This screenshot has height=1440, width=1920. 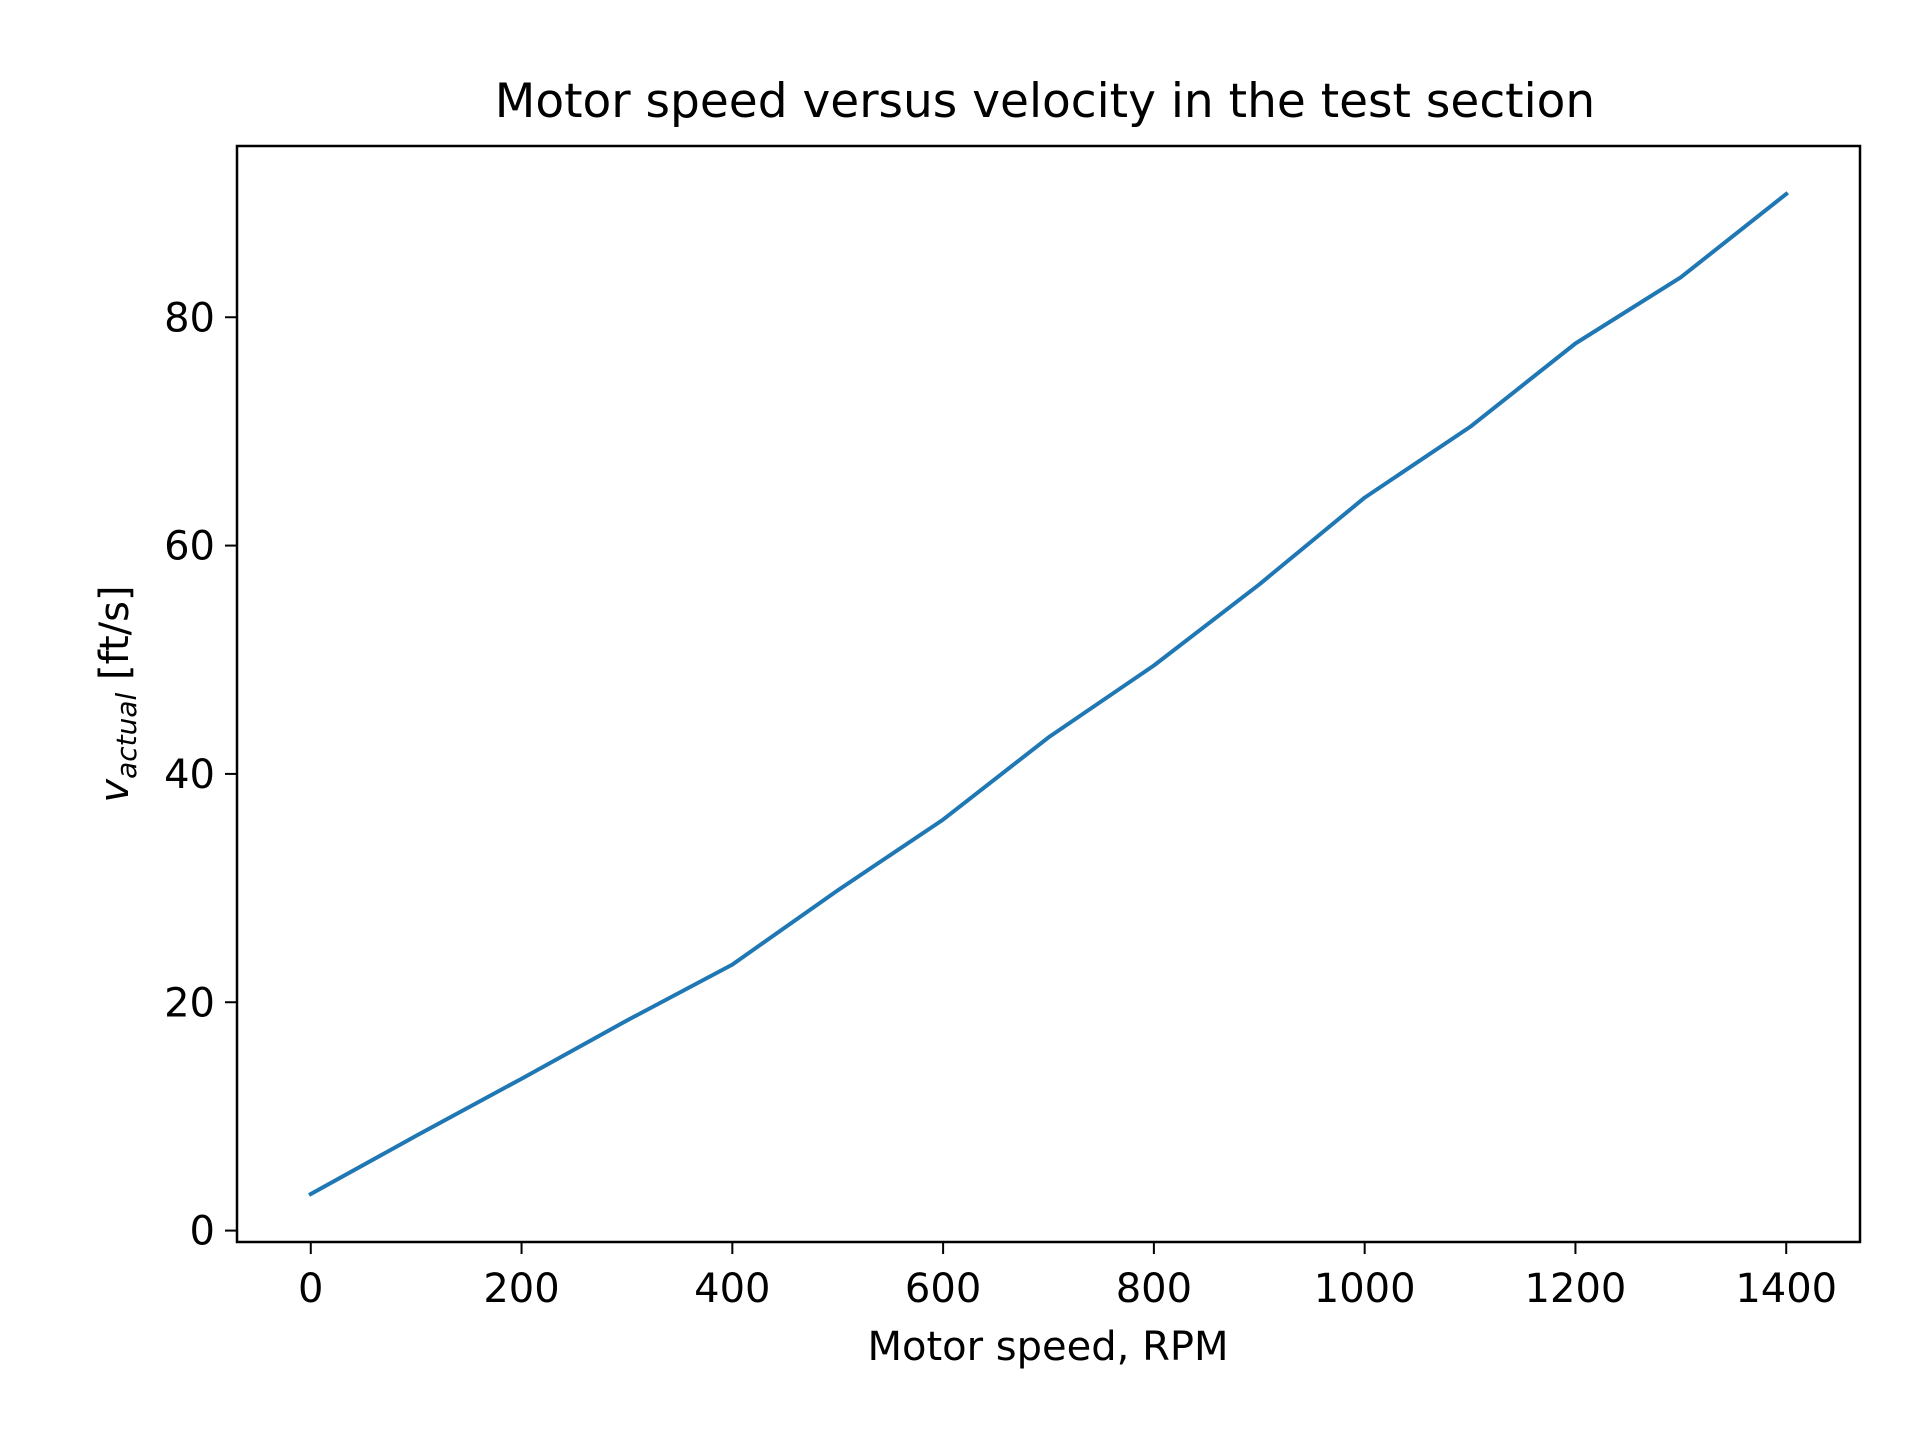 What do you see at coordinates (310, 1289) in the screenshot?
I see `x-tick-label: 0` at bounding box center [310, 1289].